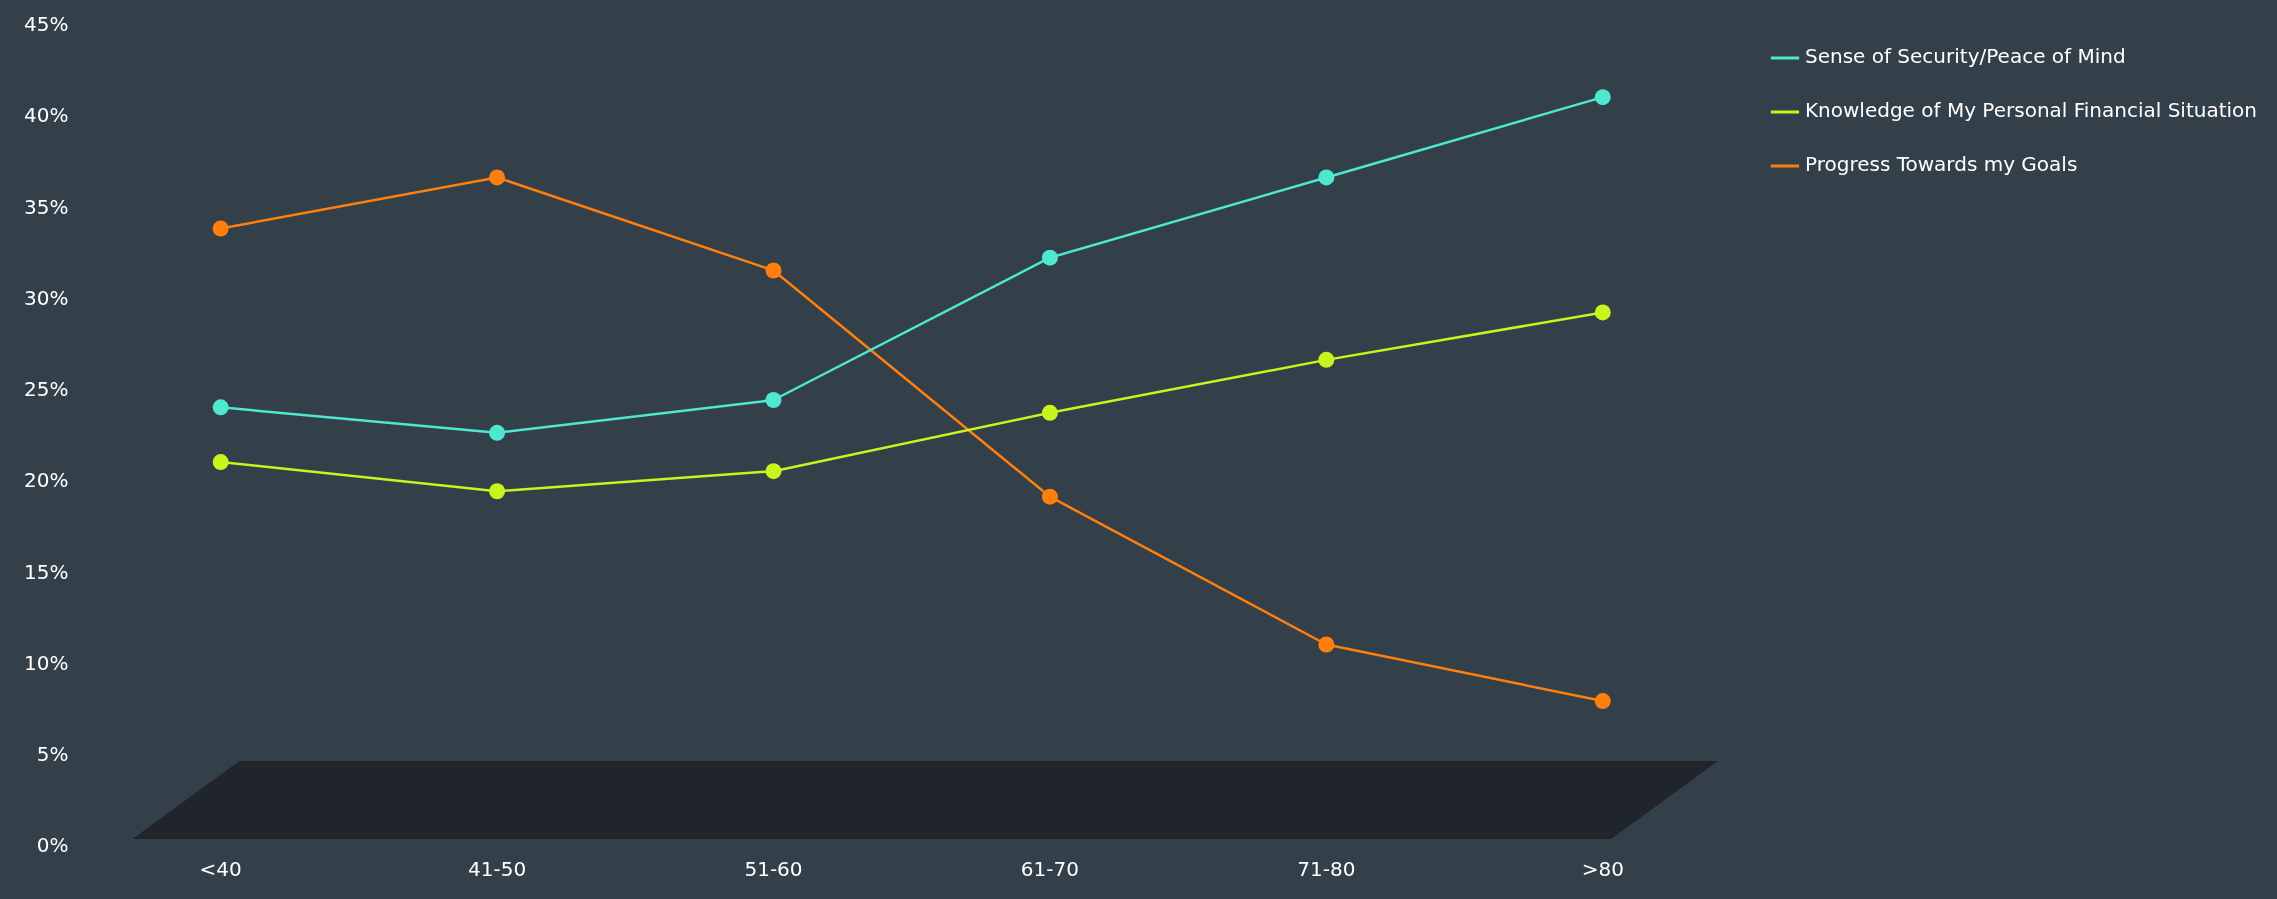  Describe the element at coordinates (1965, 56) in the screenshot. I see `legend-label: Sense of Security/Peace of Mind` at that location.